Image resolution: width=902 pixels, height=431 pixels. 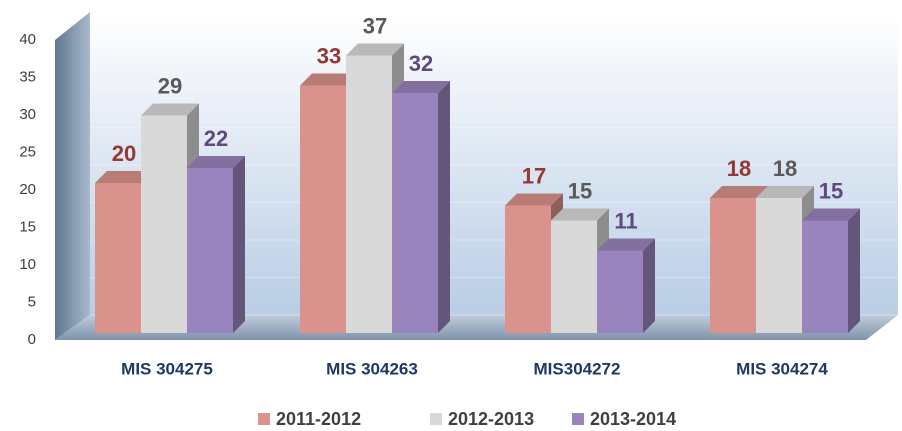 What do you see at coordinates (27, 114) in the screenshot?
I see `y-tick-label: 30` at bounding box center [27, 114].